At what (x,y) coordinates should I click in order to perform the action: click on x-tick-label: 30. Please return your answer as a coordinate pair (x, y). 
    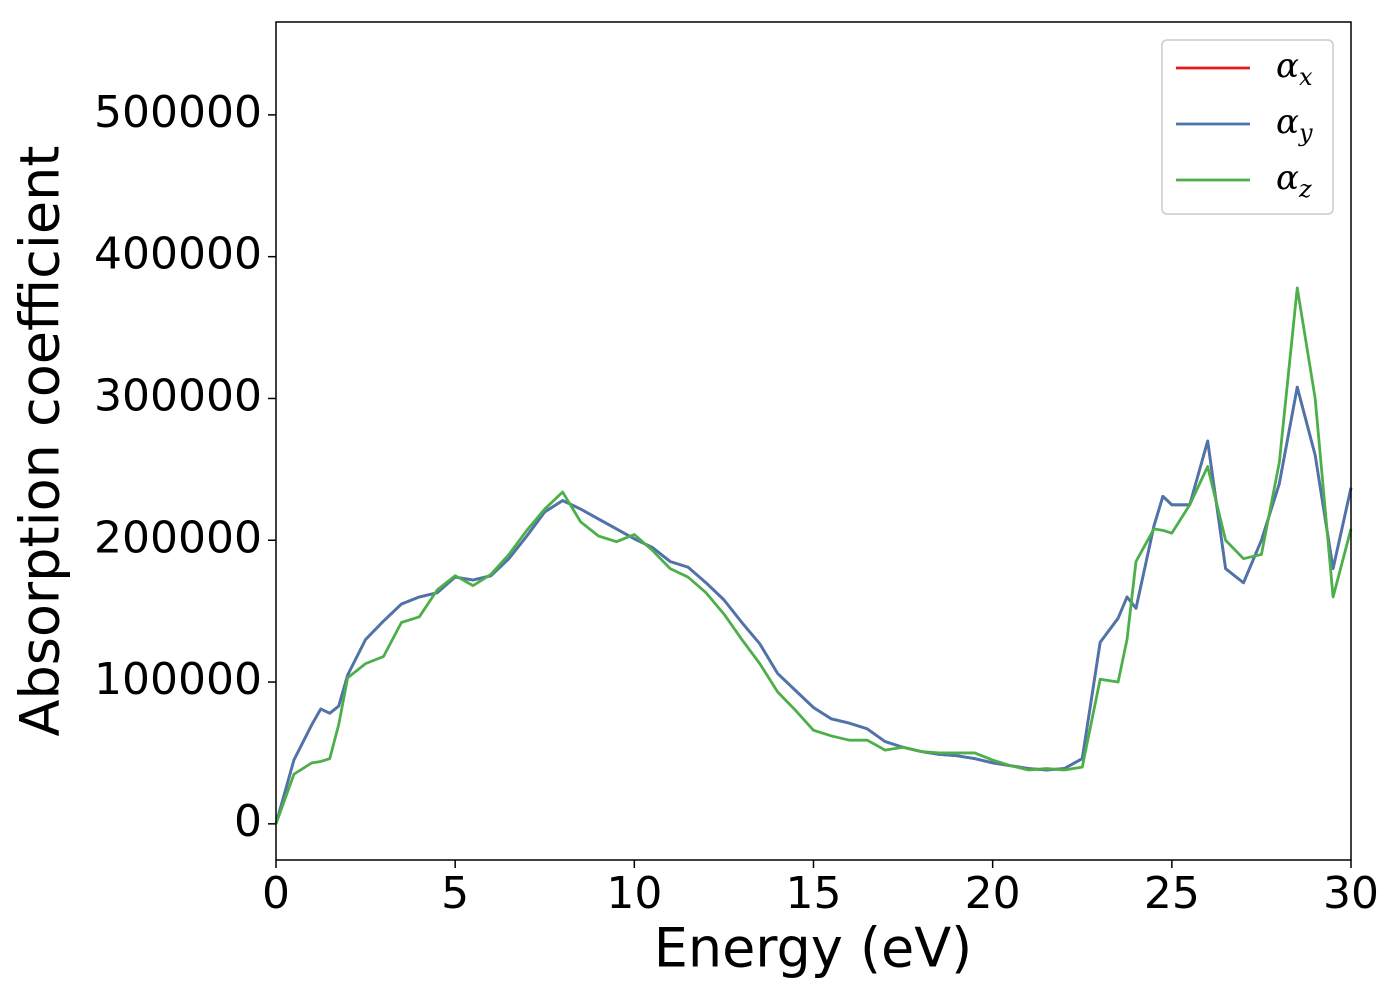
    Looking at the image, I should click on (1351, 893).